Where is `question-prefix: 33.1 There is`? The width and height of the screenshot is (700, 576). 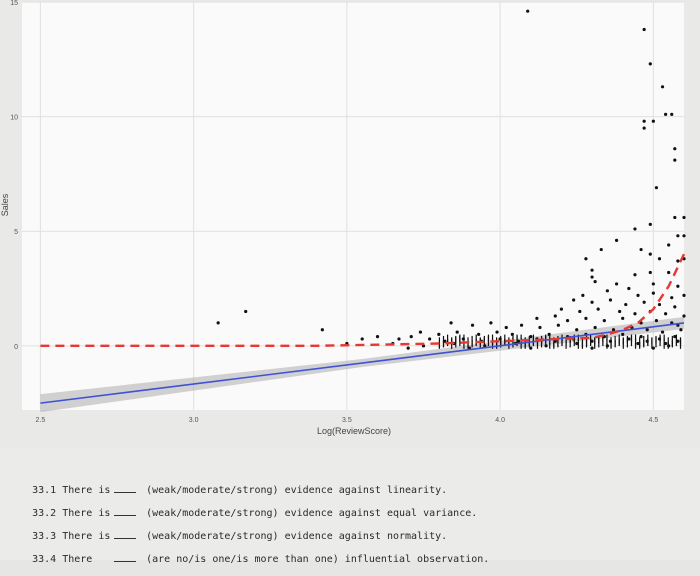 question-prefix: 33.1 There is is located at coordinates (73, 490).